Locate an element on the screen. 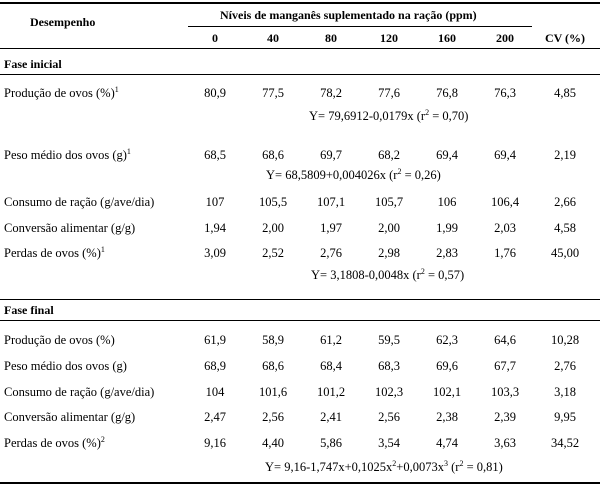 Image resolution: width=600 pixels, height=489 pixels. cv-cell: 2,76 is located at coordinates (565, 366).